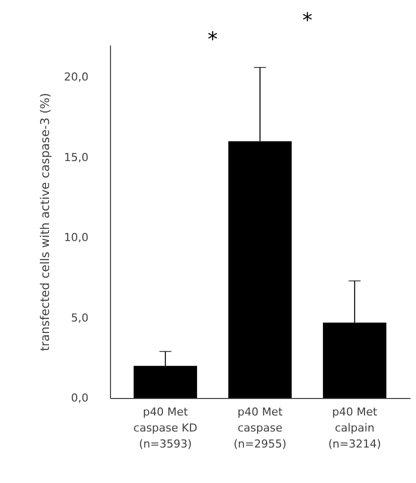  Describe the element at coordinates (45, 222) in the screenshot. I see `y-axis-title: transfected cells with active caspase-3 (%)` at that location.